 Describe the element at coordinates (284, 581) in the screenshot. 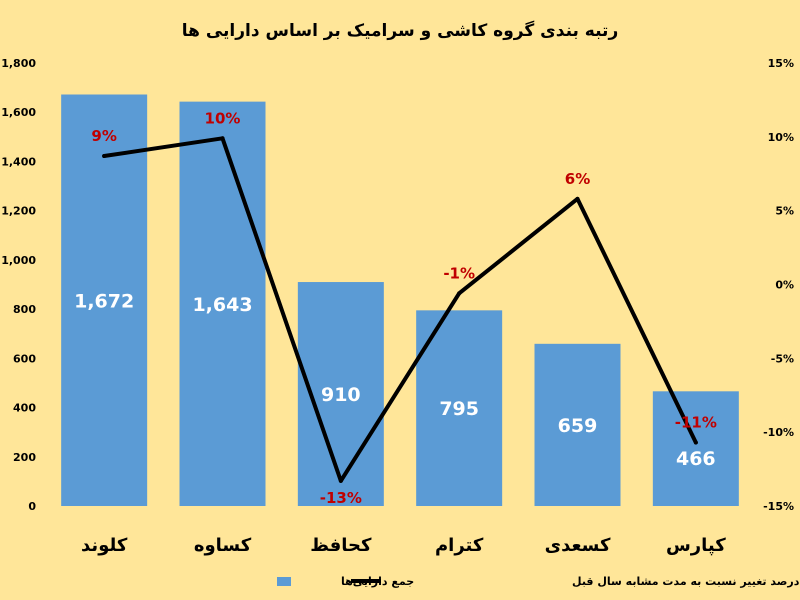

I see `legend-bar-swatch` at that location.